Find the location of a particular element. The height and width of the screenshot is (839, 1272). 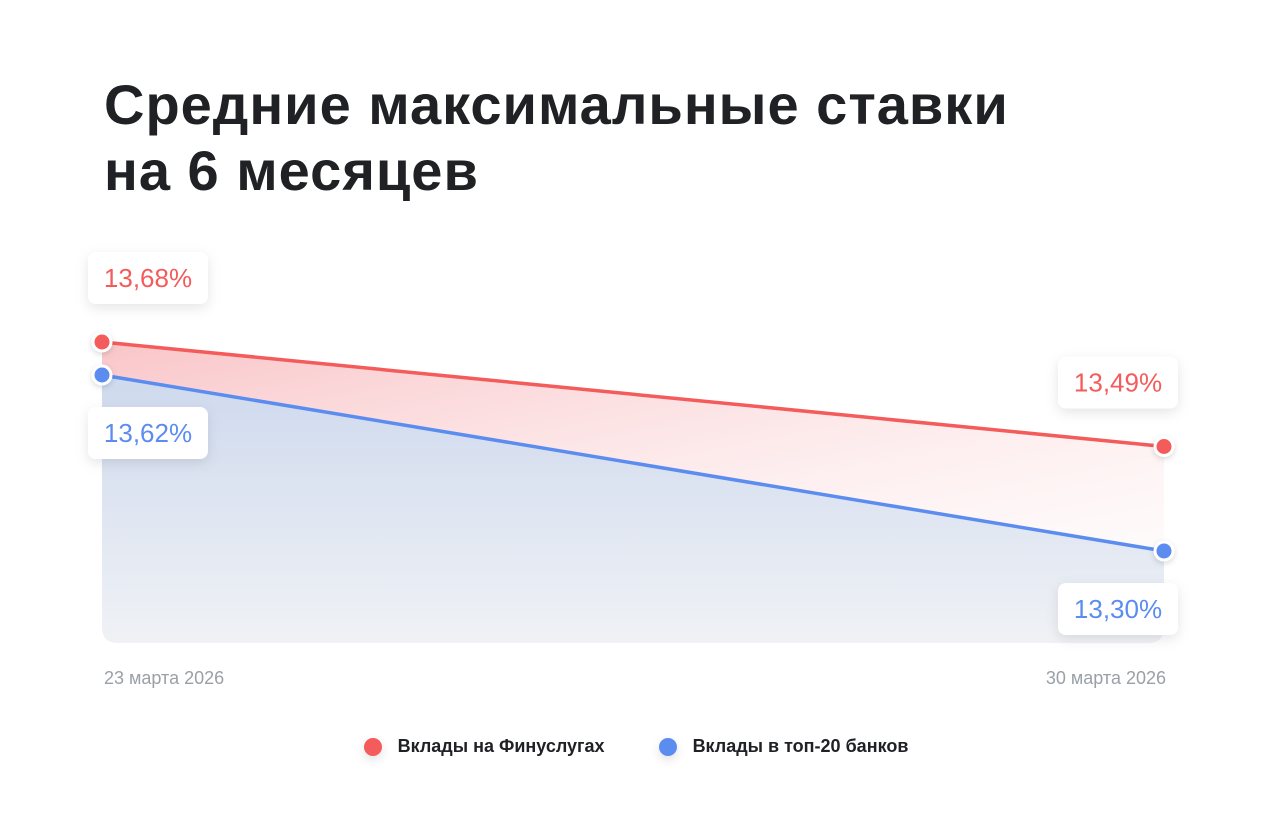

legend-item-top20: Вклады в топ-20 банков is located at coordinates (783, 746).